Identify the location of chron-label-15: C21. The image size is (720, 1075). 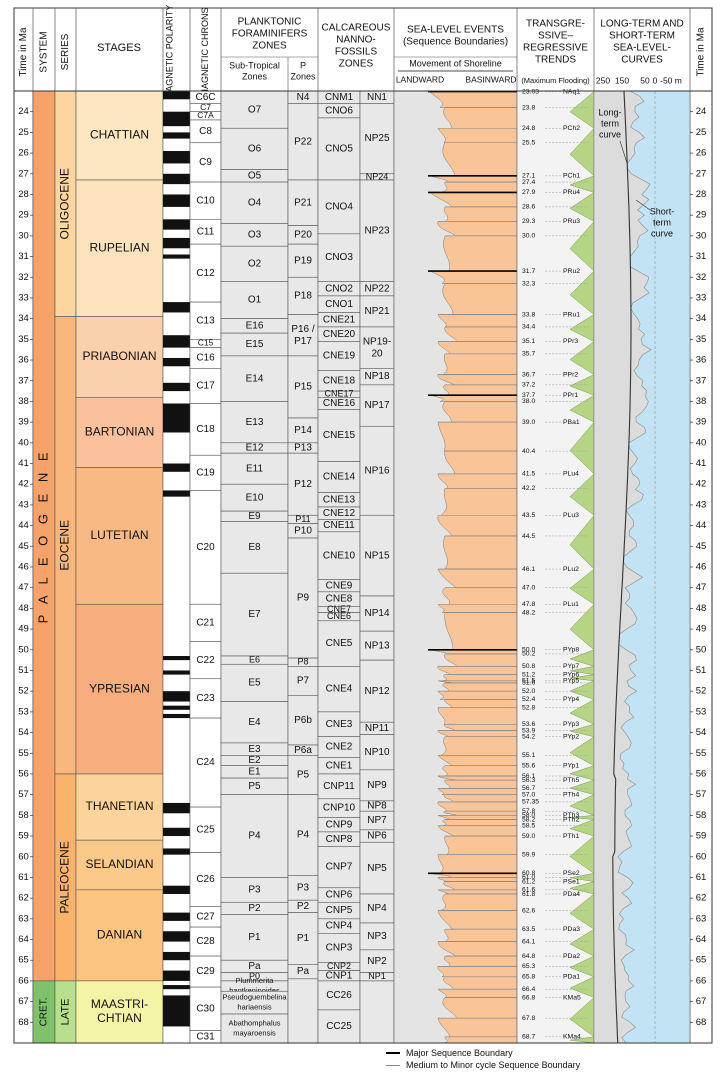
(205, 623).